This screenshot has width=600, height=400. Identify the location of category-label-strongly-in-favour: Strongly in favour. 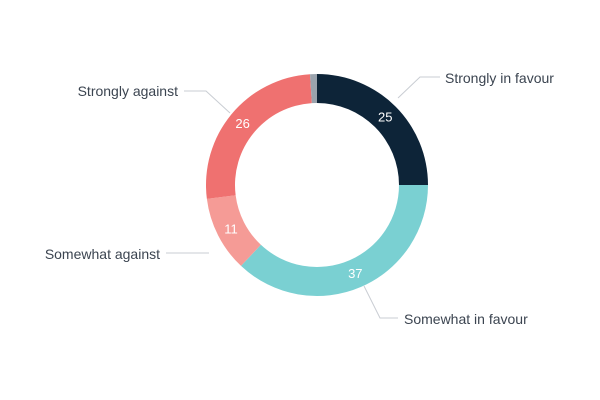
(499, 78).